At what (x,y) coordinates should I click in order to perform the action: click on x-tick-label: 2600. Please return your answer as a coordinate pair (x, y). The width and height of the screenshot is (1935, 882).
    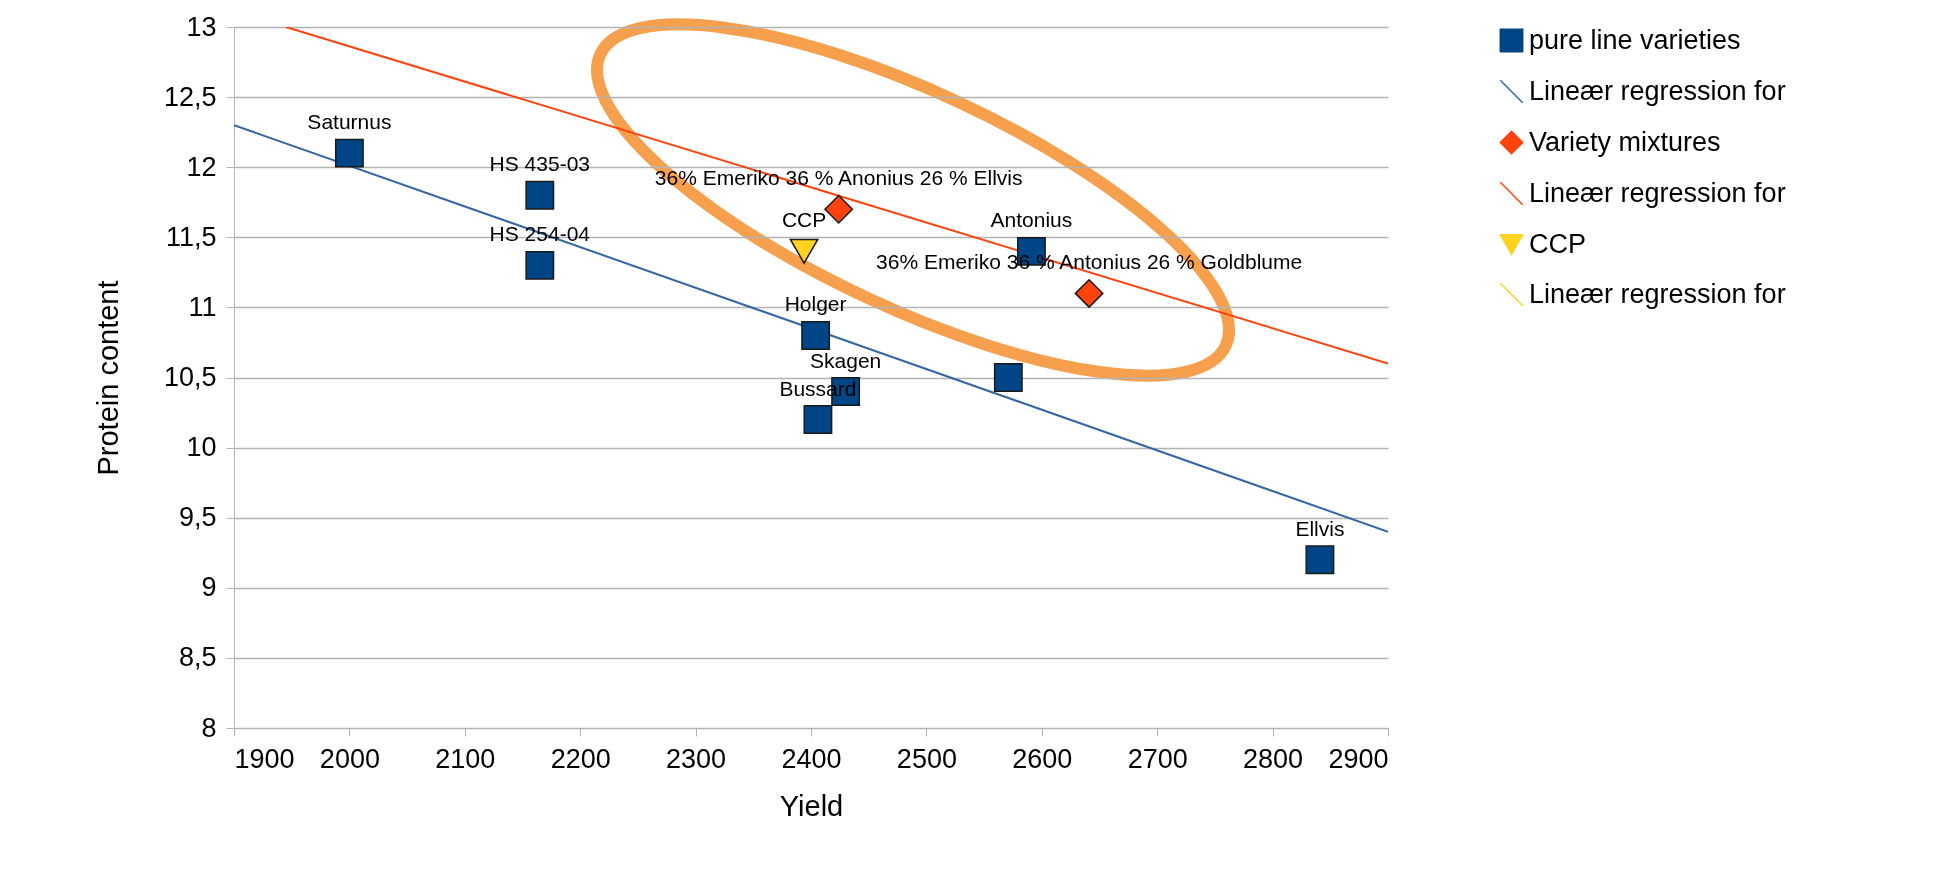
    Looking at the image, I should click on (1042, 758).